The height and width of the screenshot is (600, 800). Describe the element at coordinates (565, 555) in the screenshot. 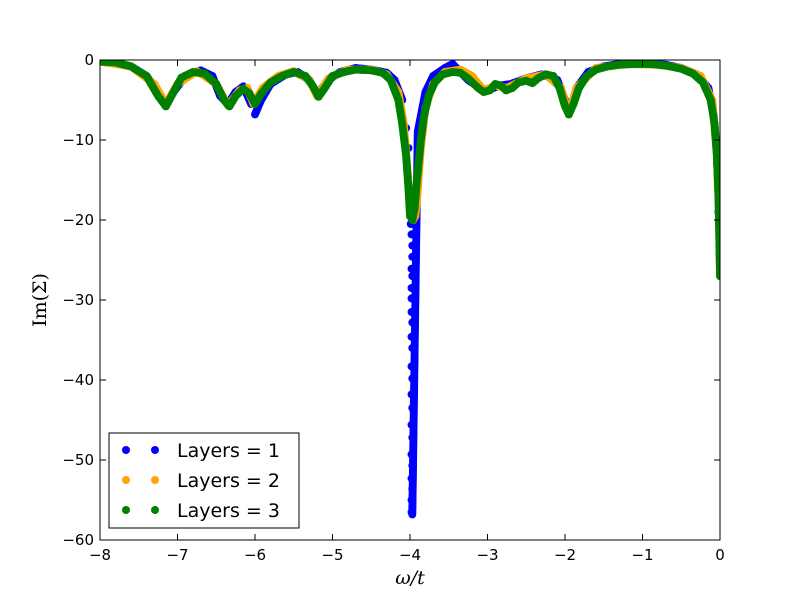

I see `x-tick-label: −2` at that location.